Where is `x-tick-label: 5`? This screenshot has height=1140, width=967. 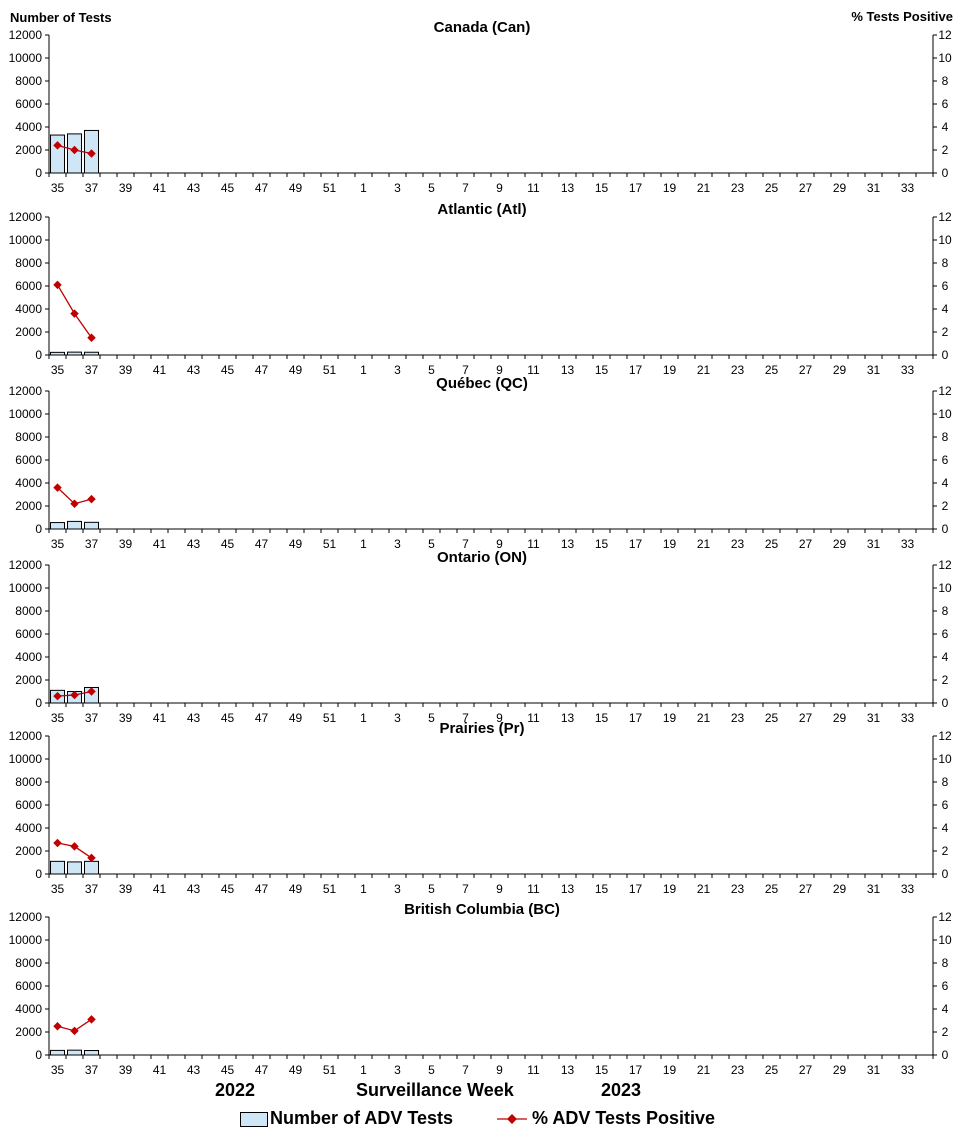 x-tick-label: 5 is located at coordinates (431, 370).